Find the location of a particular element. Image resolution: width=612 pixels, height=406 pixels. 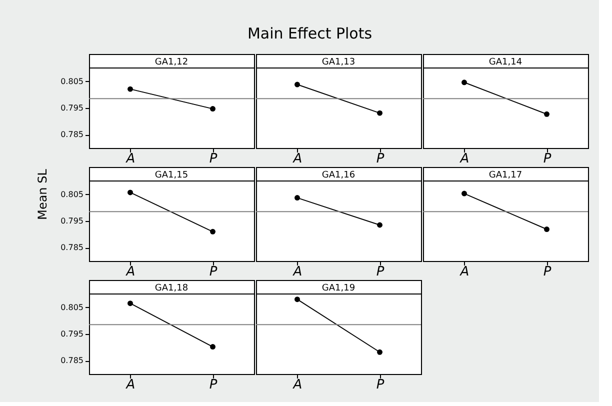

y-axis-title: Mean SL is located at coordinates (43, 194).